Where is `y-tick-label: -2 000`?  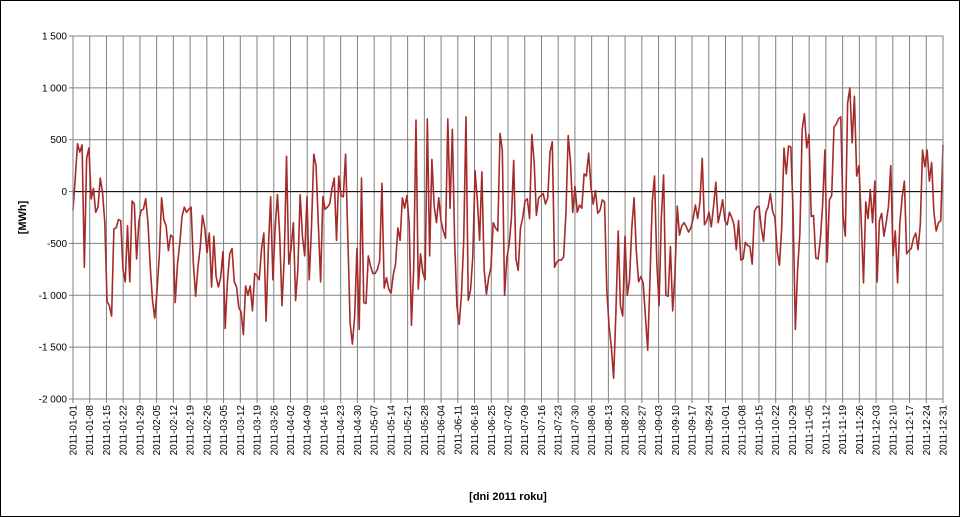 y-tick-label: -2 000 is located at coordinates (53, 400).